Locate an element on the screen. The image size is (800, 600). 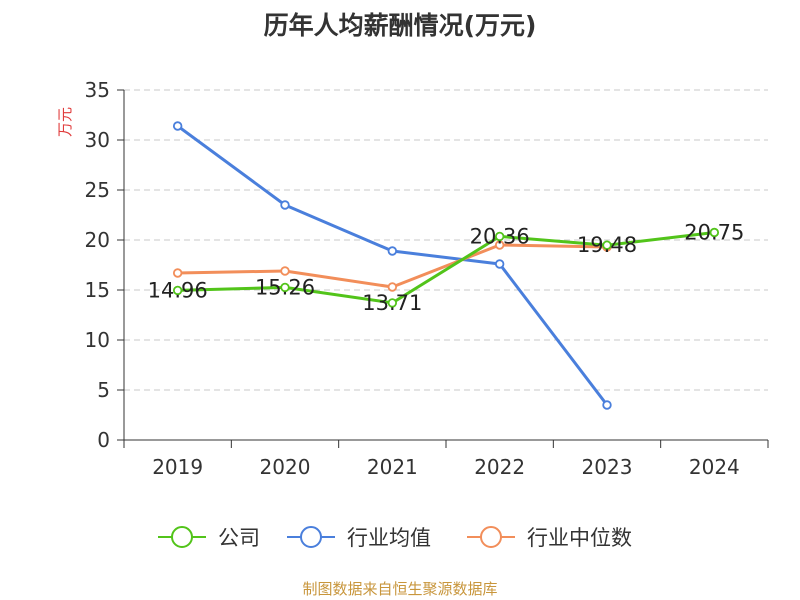
legend: 公司 行业均值 行业中位数 is located at coordinates (395, 538).